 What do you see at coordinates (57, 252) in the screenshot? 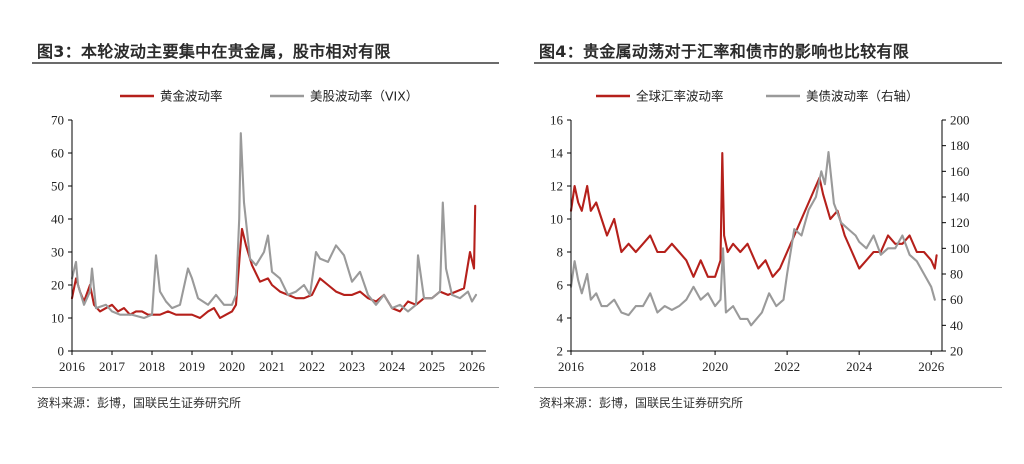
I see `y-tick-label: 30` at bounding box center [57, 252].